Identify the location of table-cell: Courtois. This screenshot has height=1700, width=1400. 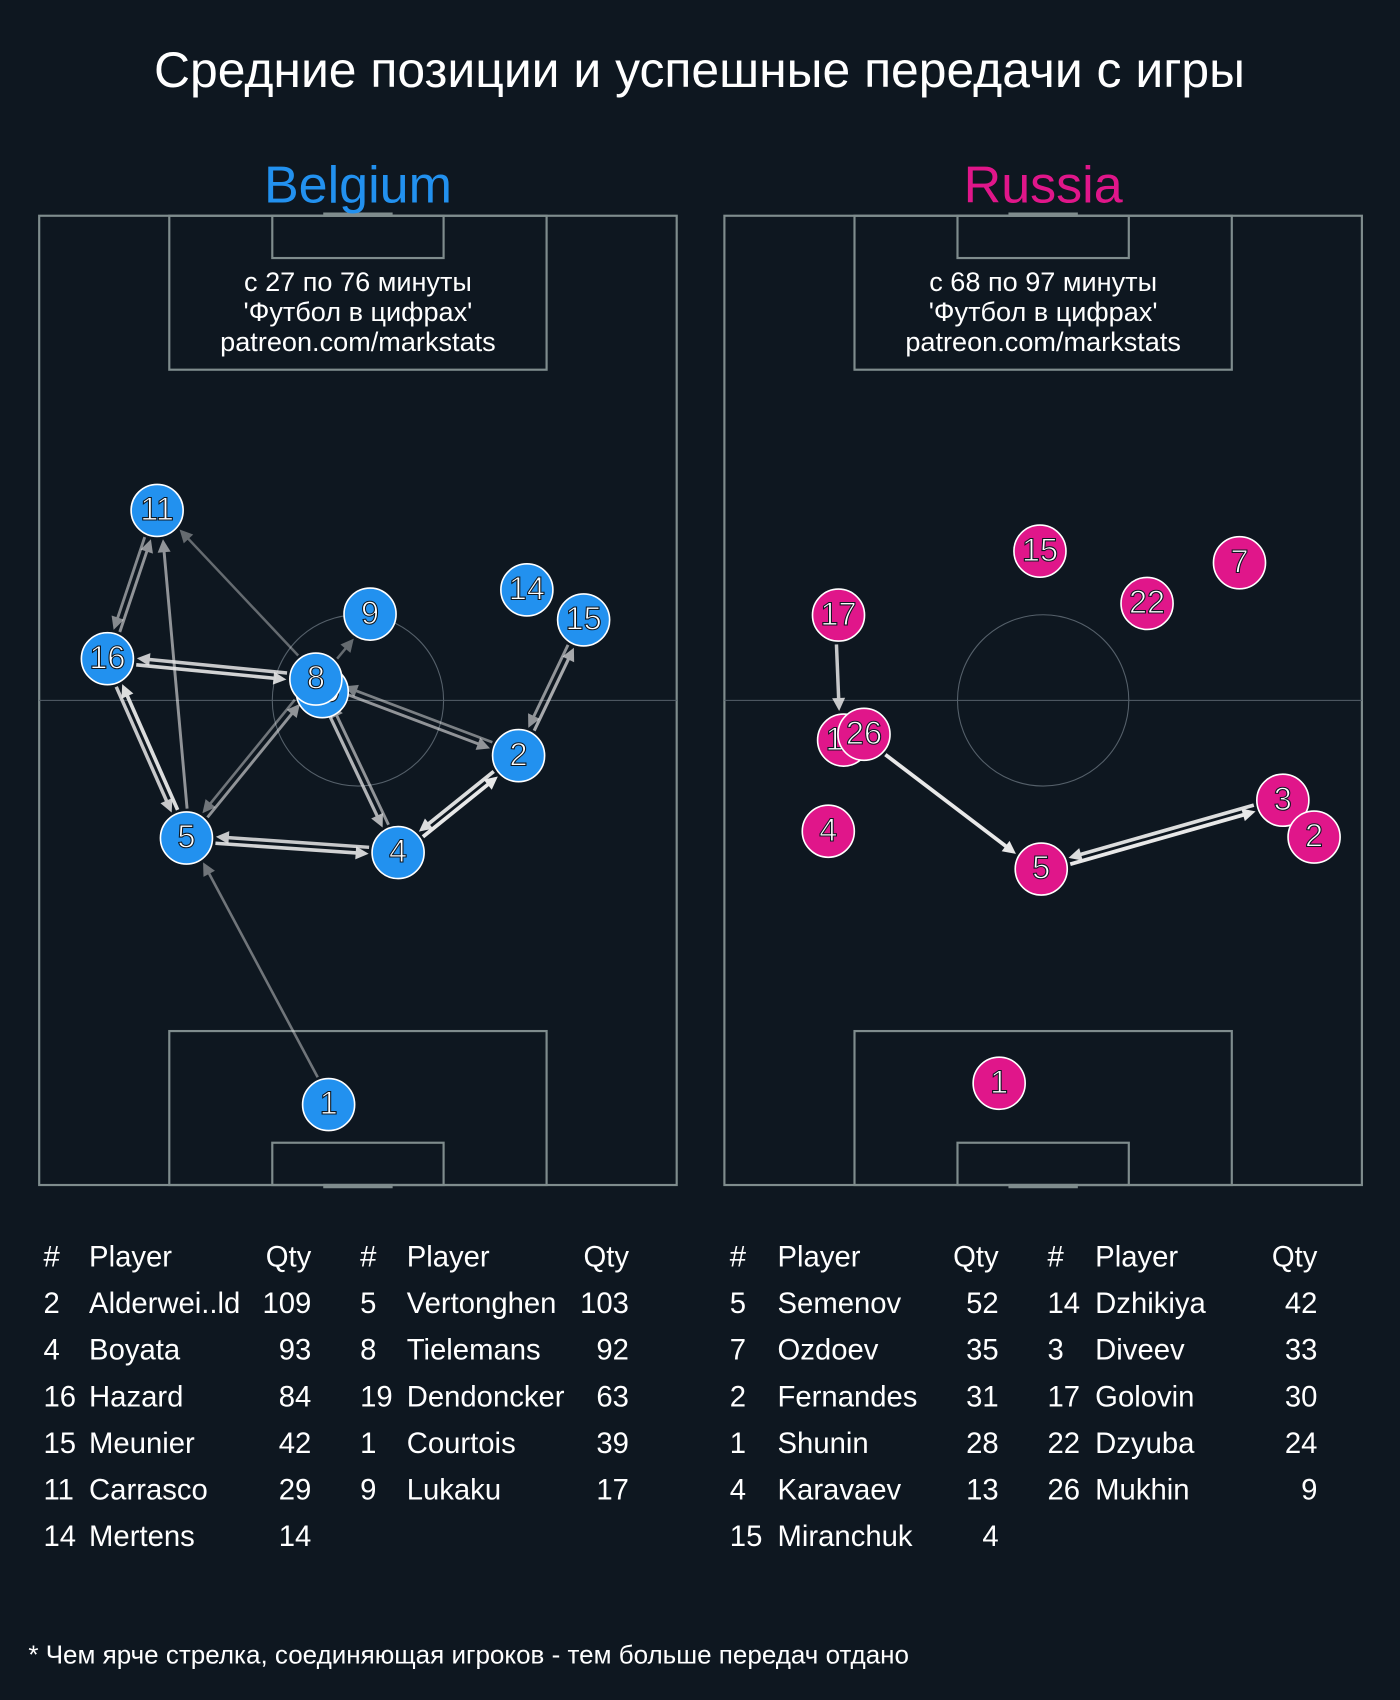
(461, 1444).